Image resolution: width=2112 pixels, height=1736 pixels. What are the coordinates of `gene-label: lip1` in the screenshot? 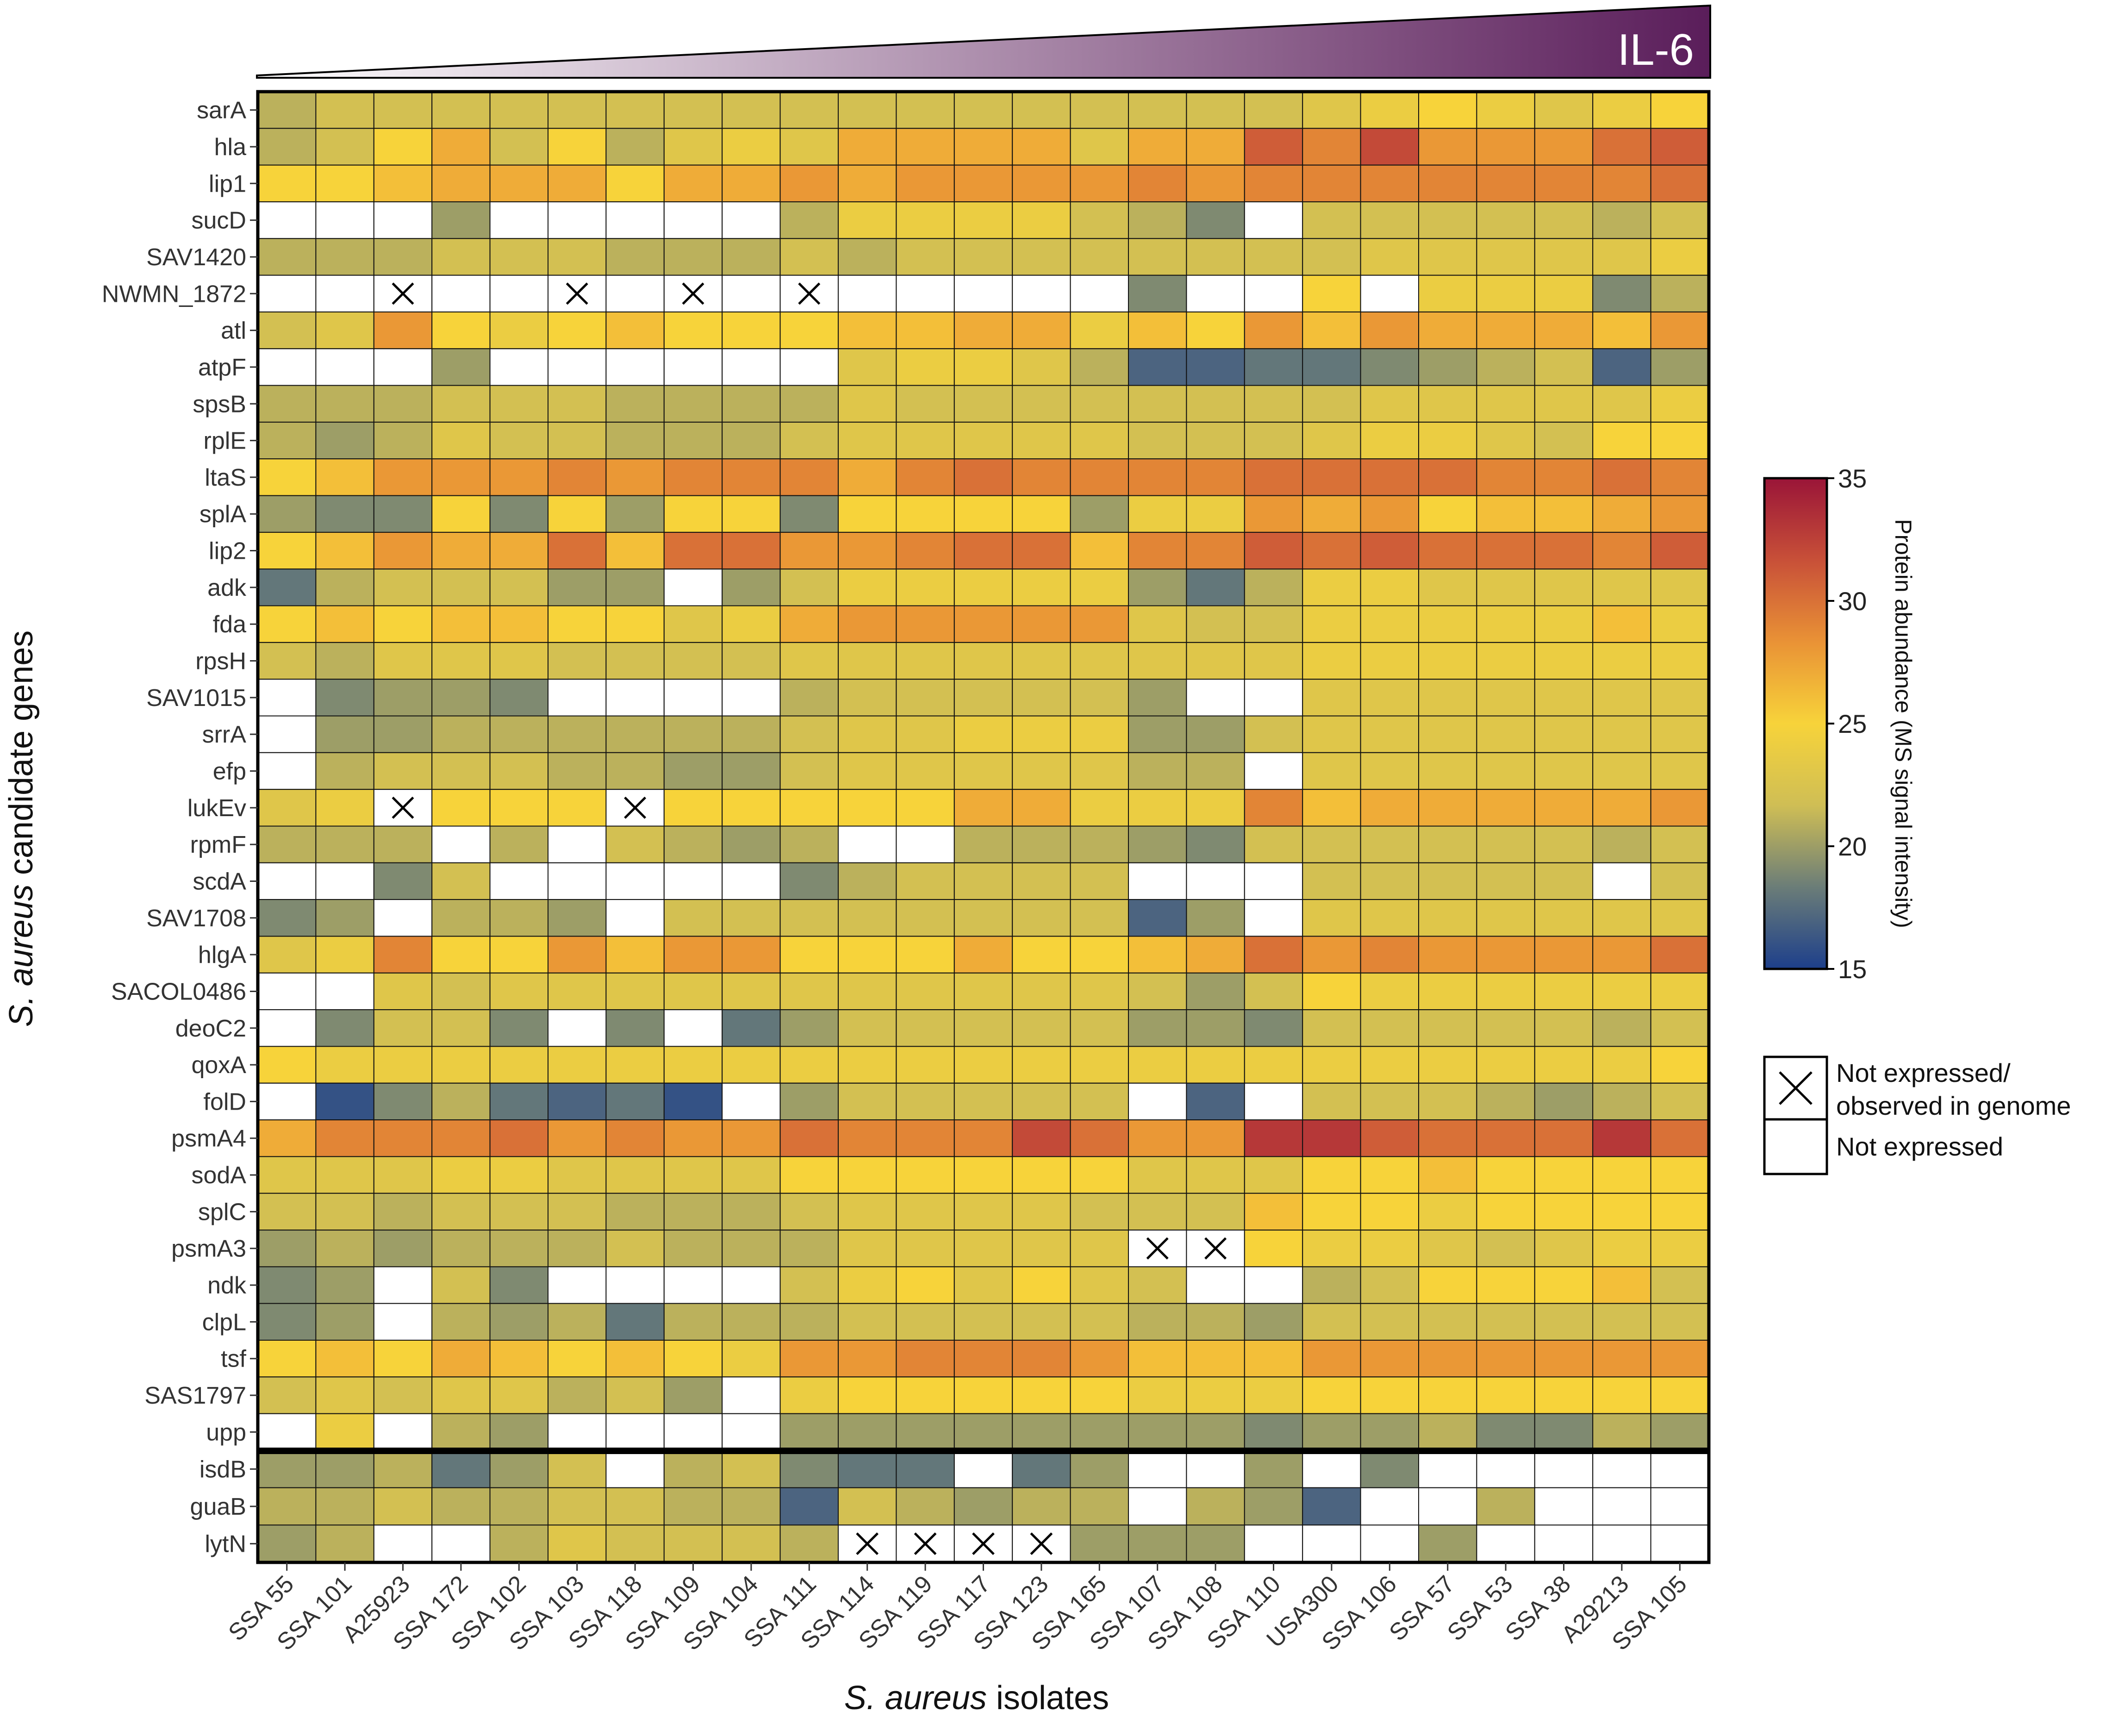 It's located at (227, 183).